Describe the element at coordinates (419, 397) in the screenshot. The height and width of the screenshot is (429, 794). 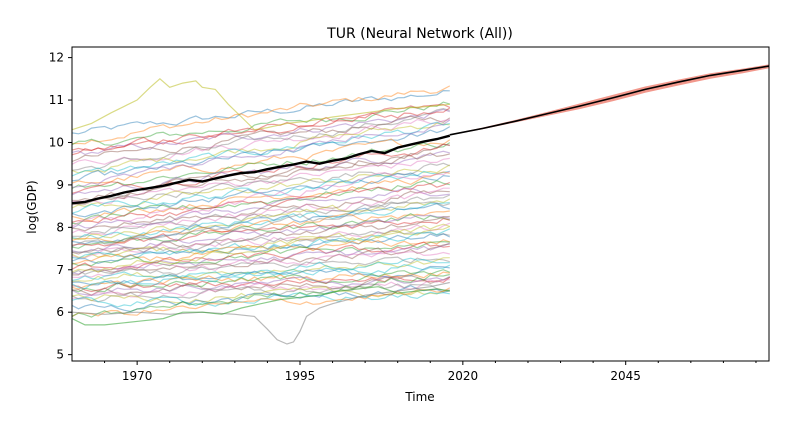
I see `x-axis-label: Time` at that location.